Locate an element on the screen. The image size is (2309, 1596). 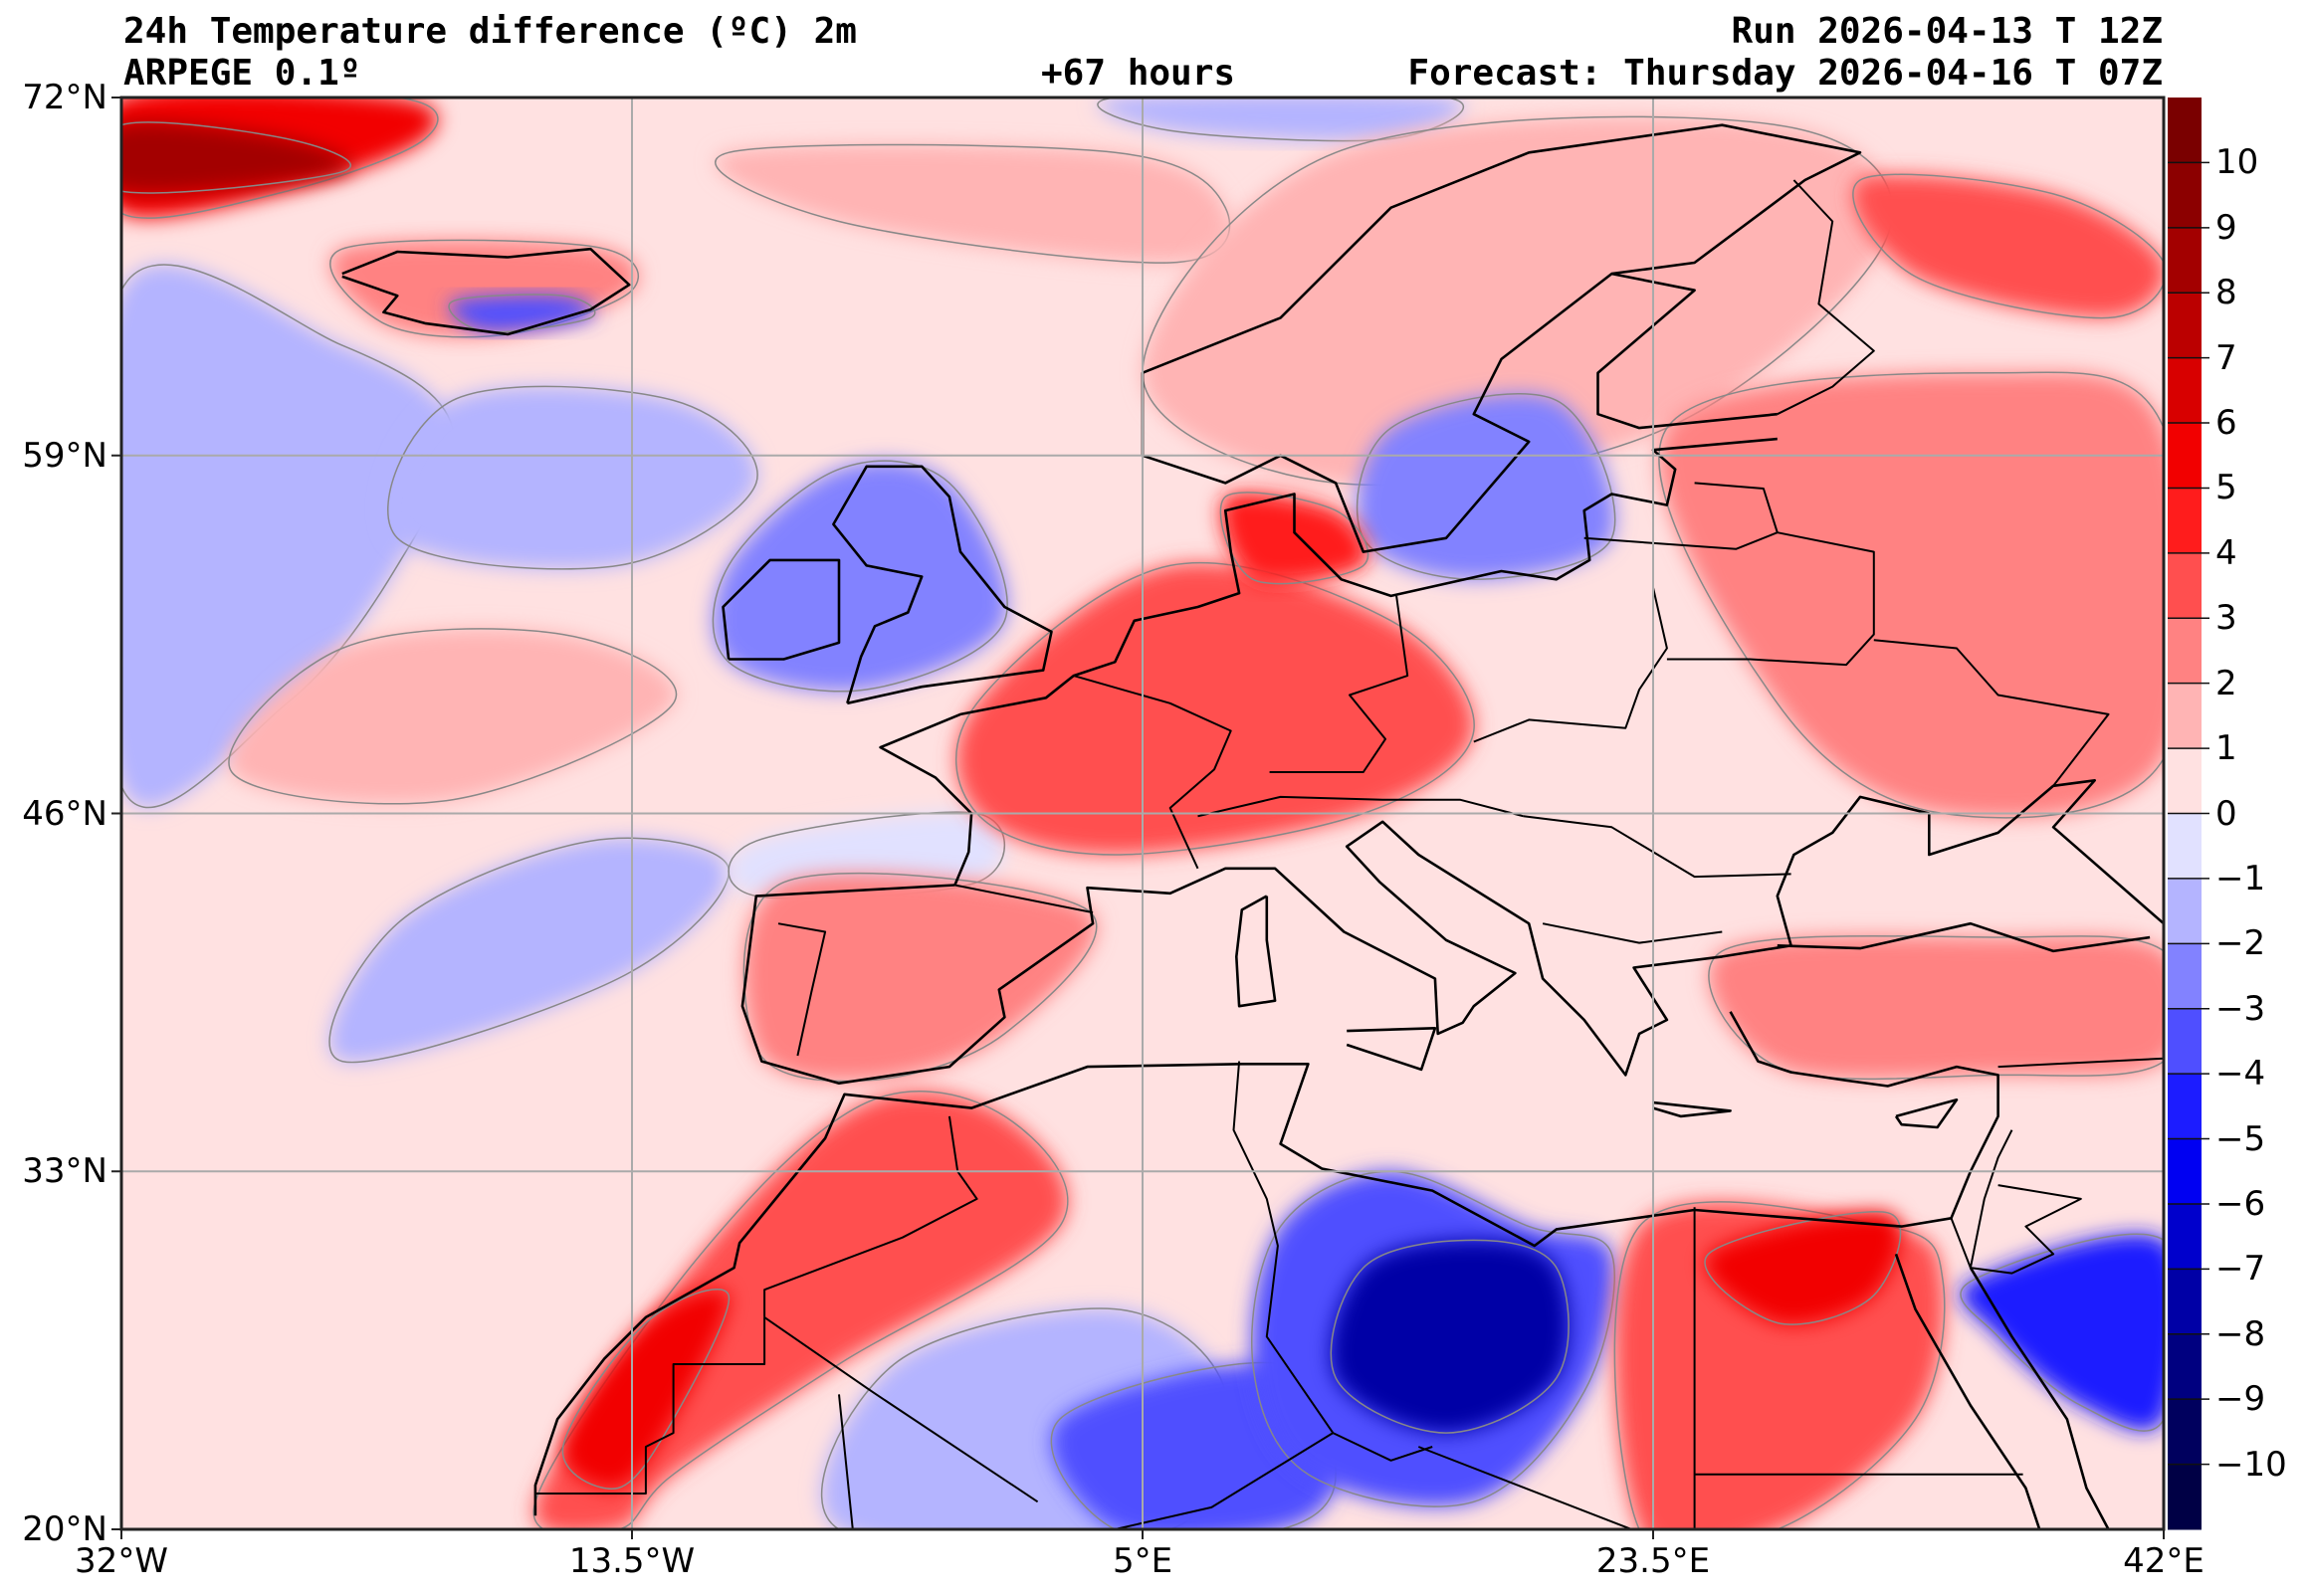
coastline-black-sea-south is located at coordinates (1964, 937).